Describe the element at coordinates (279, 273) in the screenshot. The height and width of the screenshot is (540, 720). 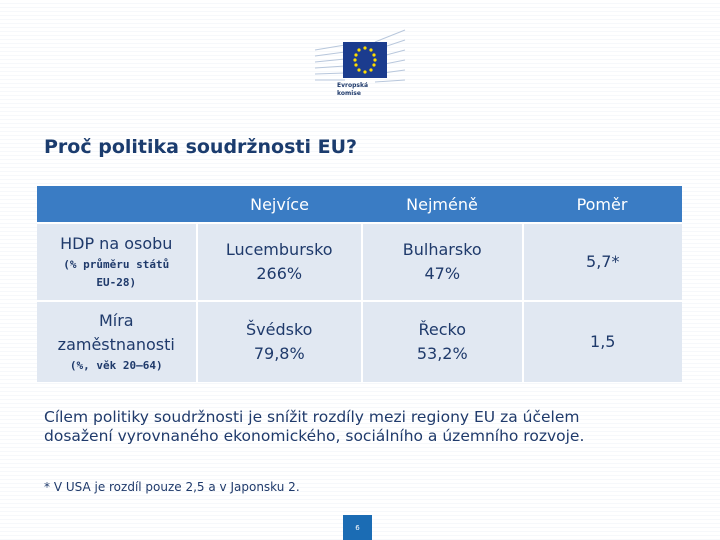
I see `cell-line: 266%` at that location.